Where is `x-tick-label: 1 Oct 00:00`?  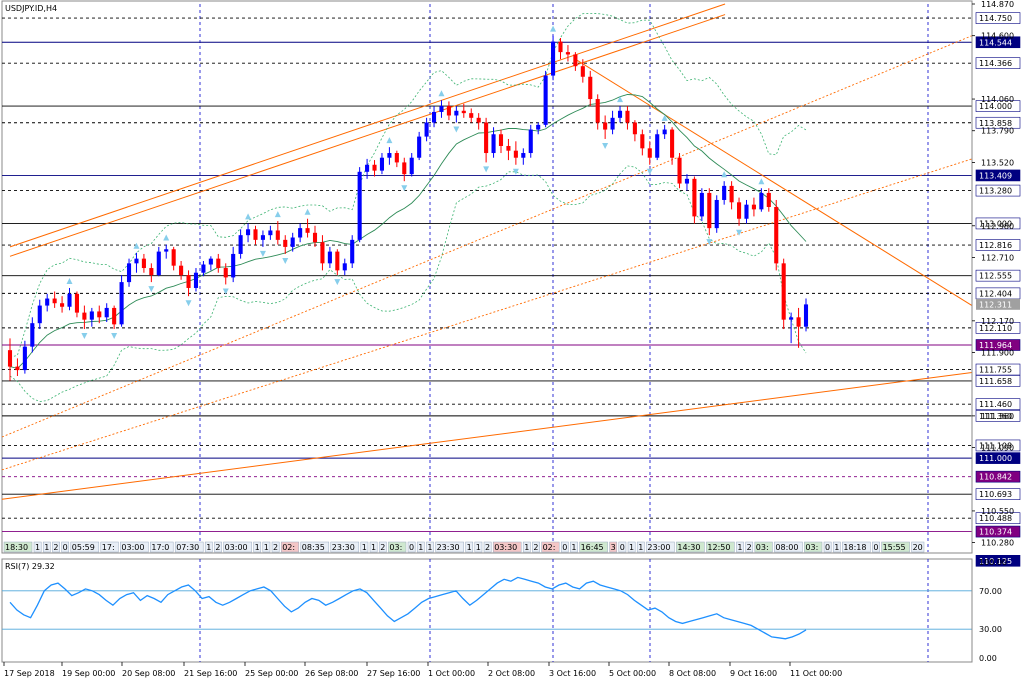
x-tick-label: 1 Oct 00:00 is located at coordinates (451, 673).